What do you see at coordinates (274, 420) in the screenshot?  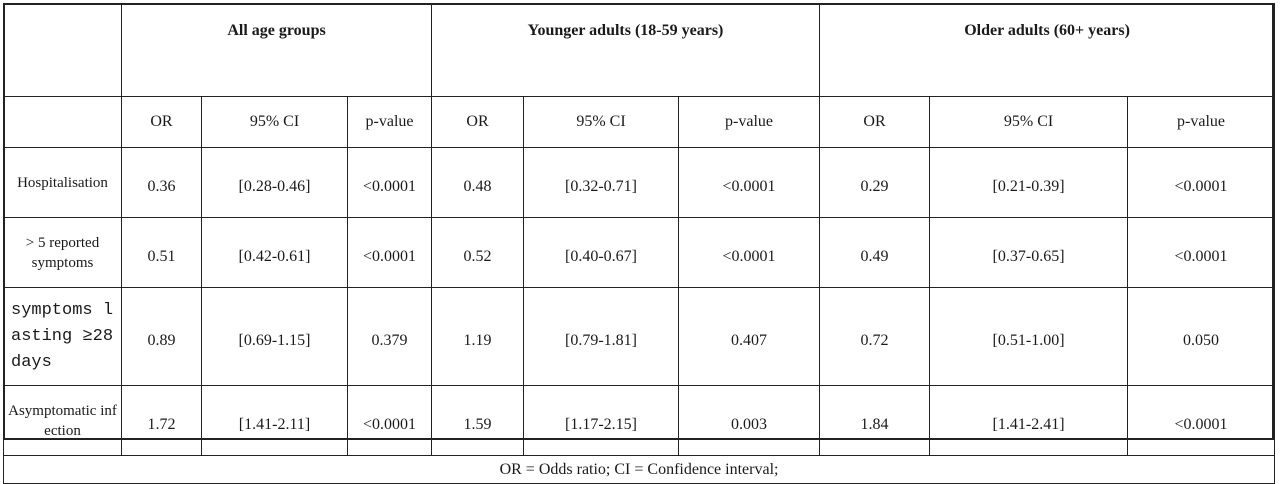 I see `table-cell: [1.41-2.11]` at bounding box center [274, 420].